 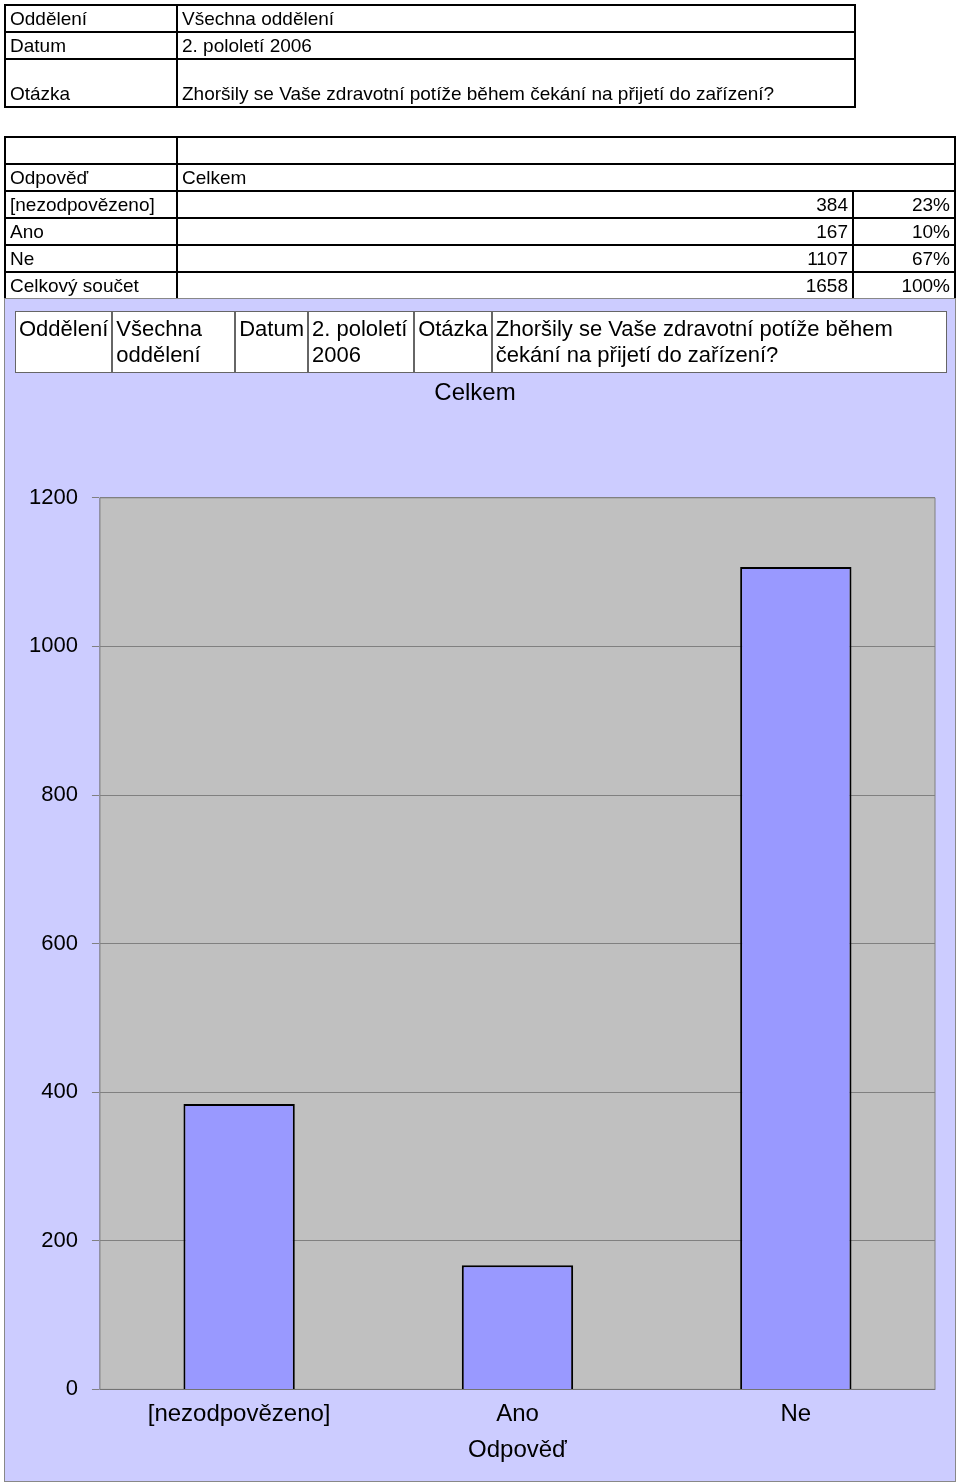 I want to click on y-tick-label: 1000, so click(x=53, y=645).